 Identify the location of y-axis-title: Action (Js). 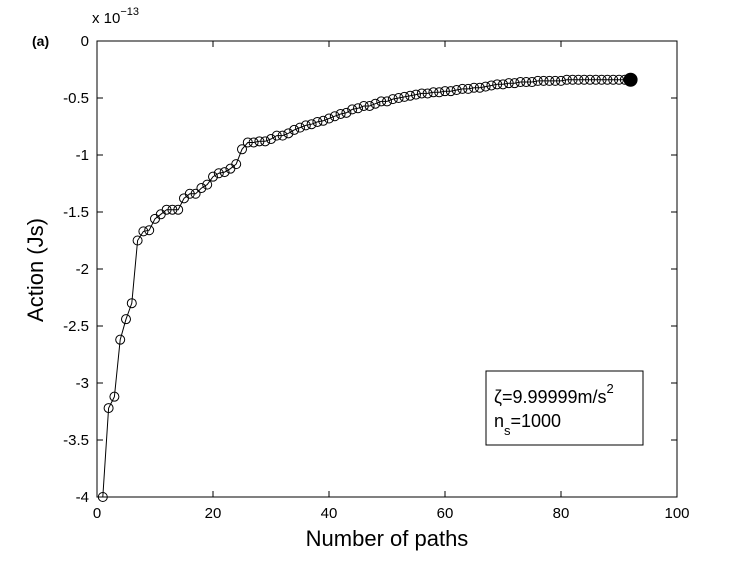
(35, 270).